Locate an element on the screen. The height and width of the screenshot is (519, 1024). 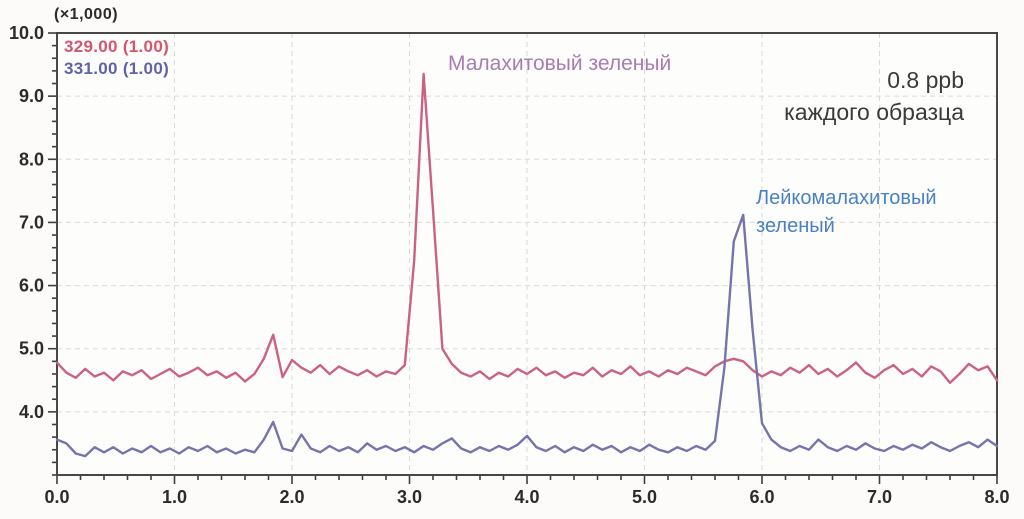
legend-item-329: 329.00 (1.00) is located at coordinates (117, 46).